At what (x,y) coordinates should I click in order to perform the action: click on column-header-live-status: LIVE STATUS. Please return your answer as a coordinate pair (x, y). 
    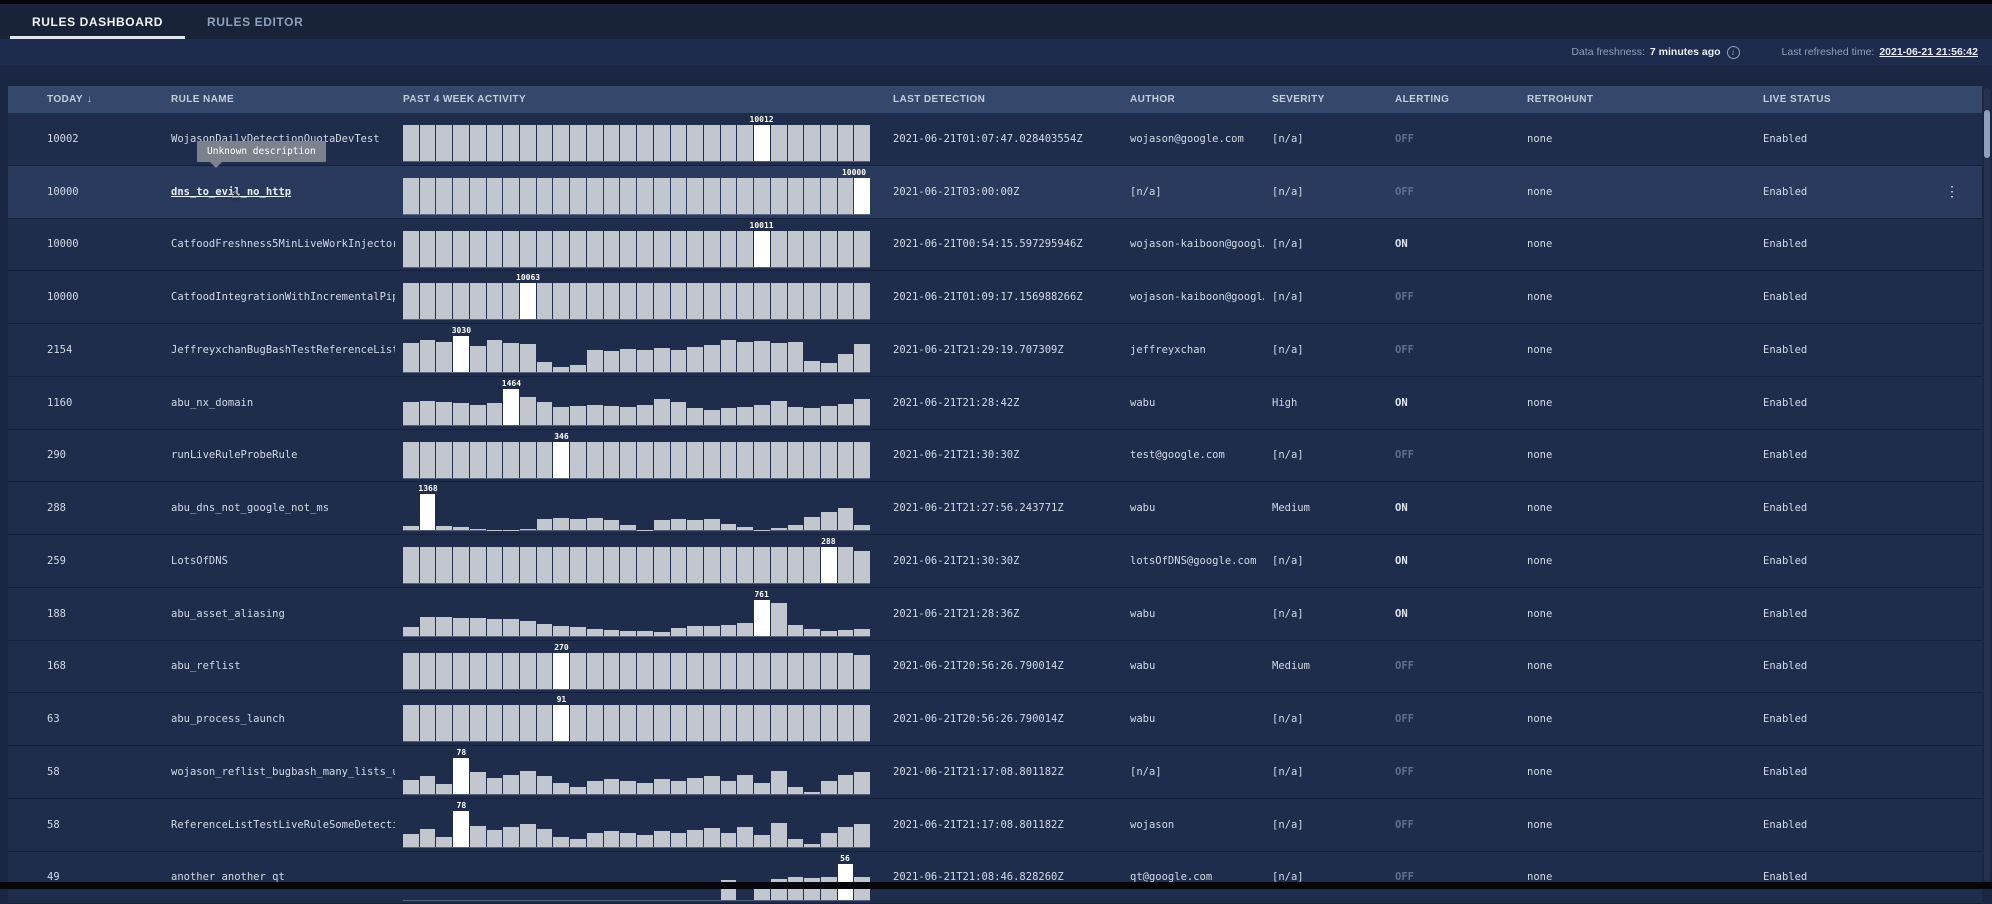
    Looking at the image, I should click on (1838, 99).